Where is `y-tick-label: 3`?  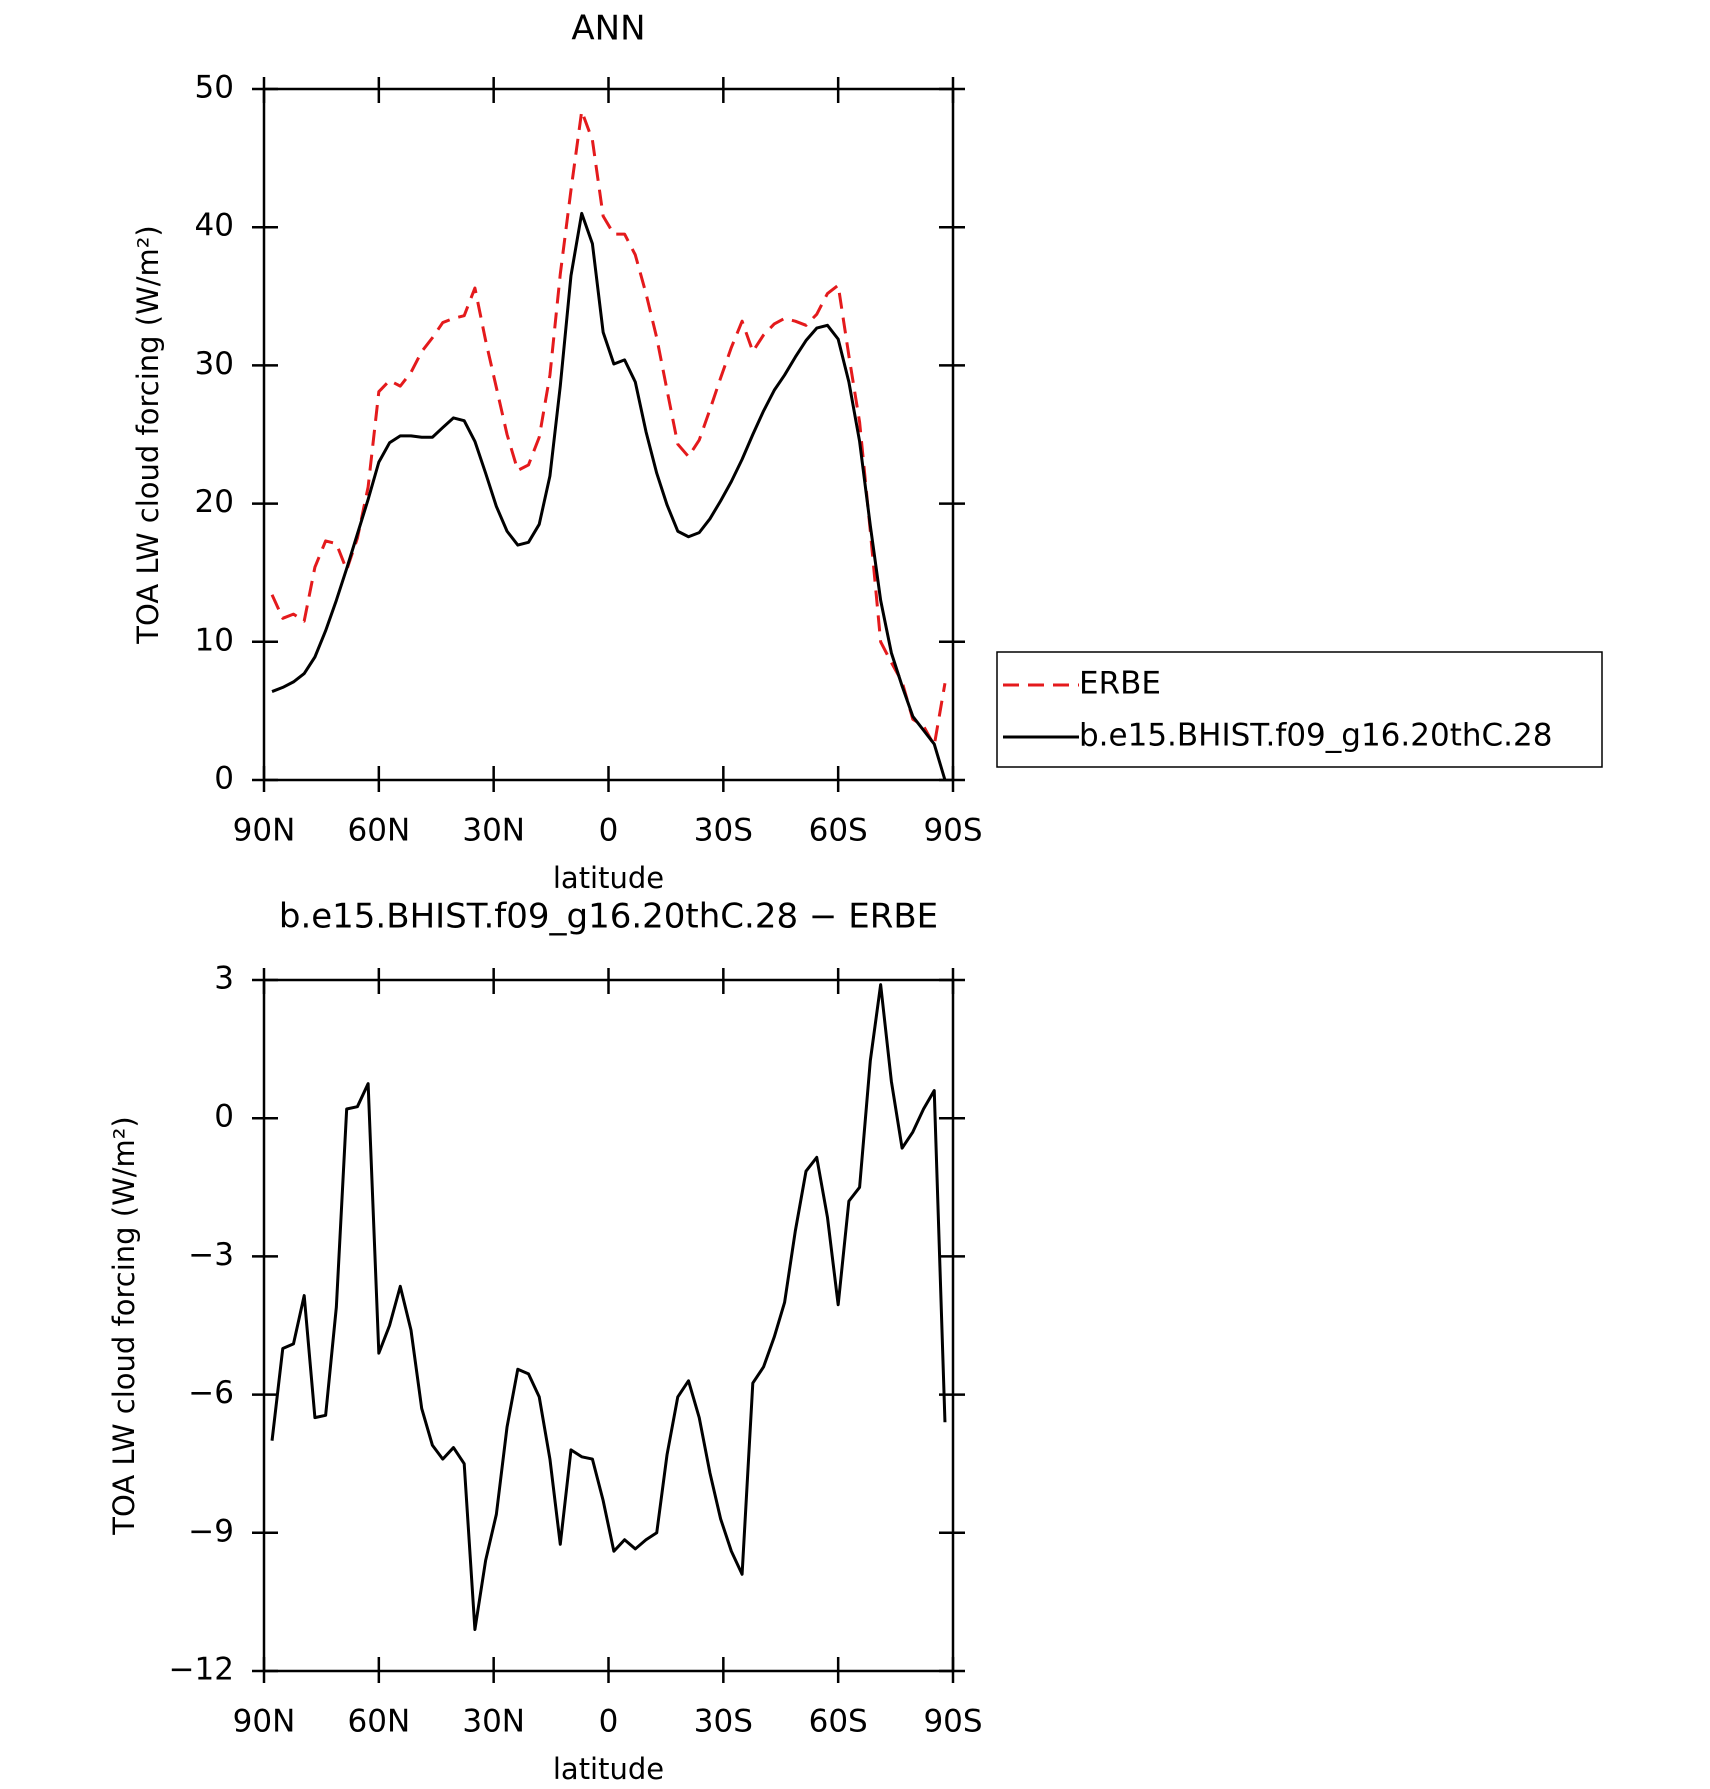 y-tick-label: 3 is located at coordinates (224, 979).